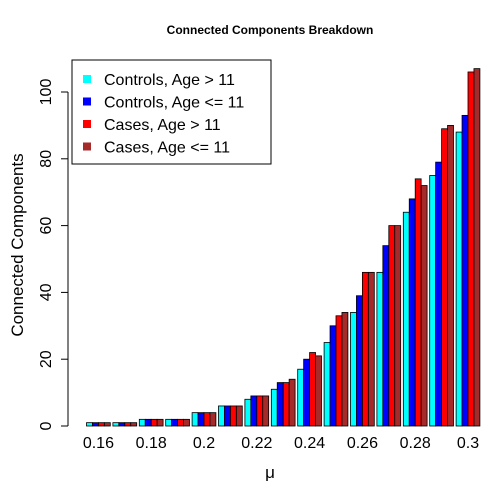  What do you see at coordinates (148, 422) in the screenshot?
I see `bar-2-0.18` at bounding box center [148, 422].